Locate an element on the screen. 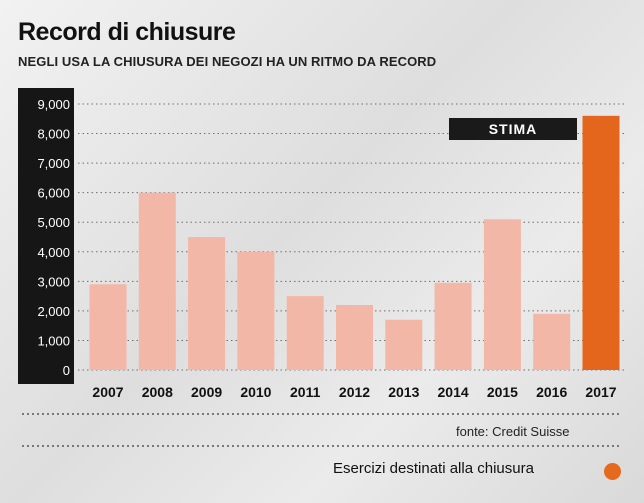 Image resolution: width=644 pixels, height=503 pixels. bar-2011 is located at coordinates (305, 333).